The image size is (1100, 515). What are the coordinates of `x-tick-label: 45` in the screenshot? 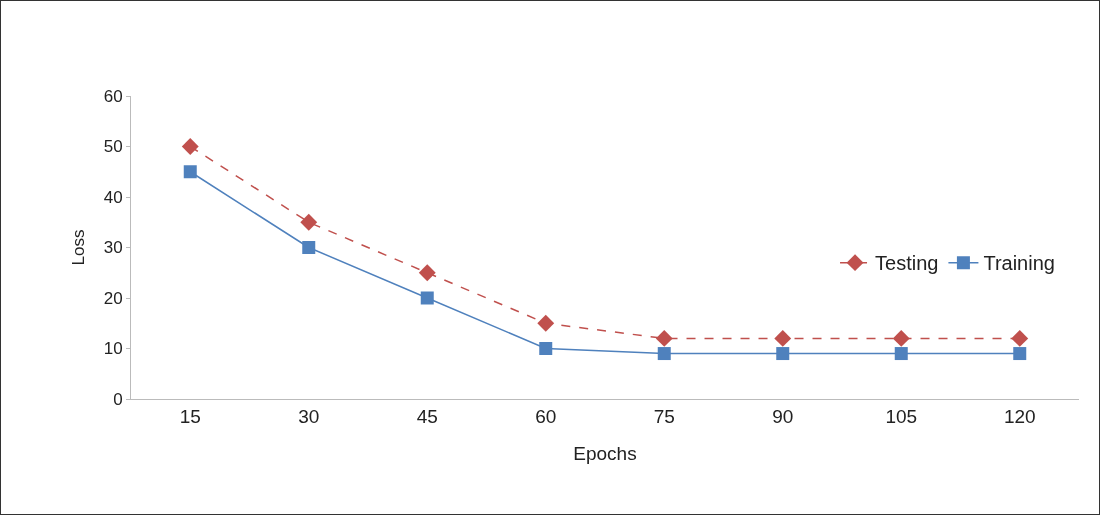 It's located at (427, 416).